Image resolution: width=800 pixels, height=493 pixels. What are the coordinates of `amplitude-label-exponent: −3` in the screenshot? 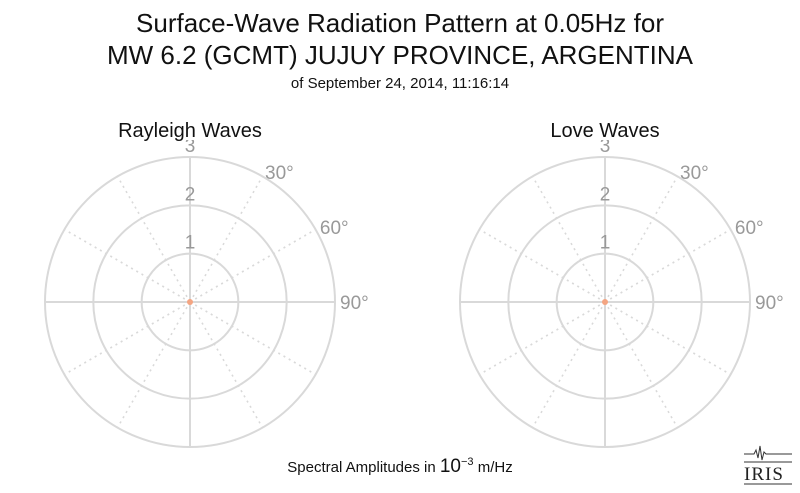 It's located at (467, 462).